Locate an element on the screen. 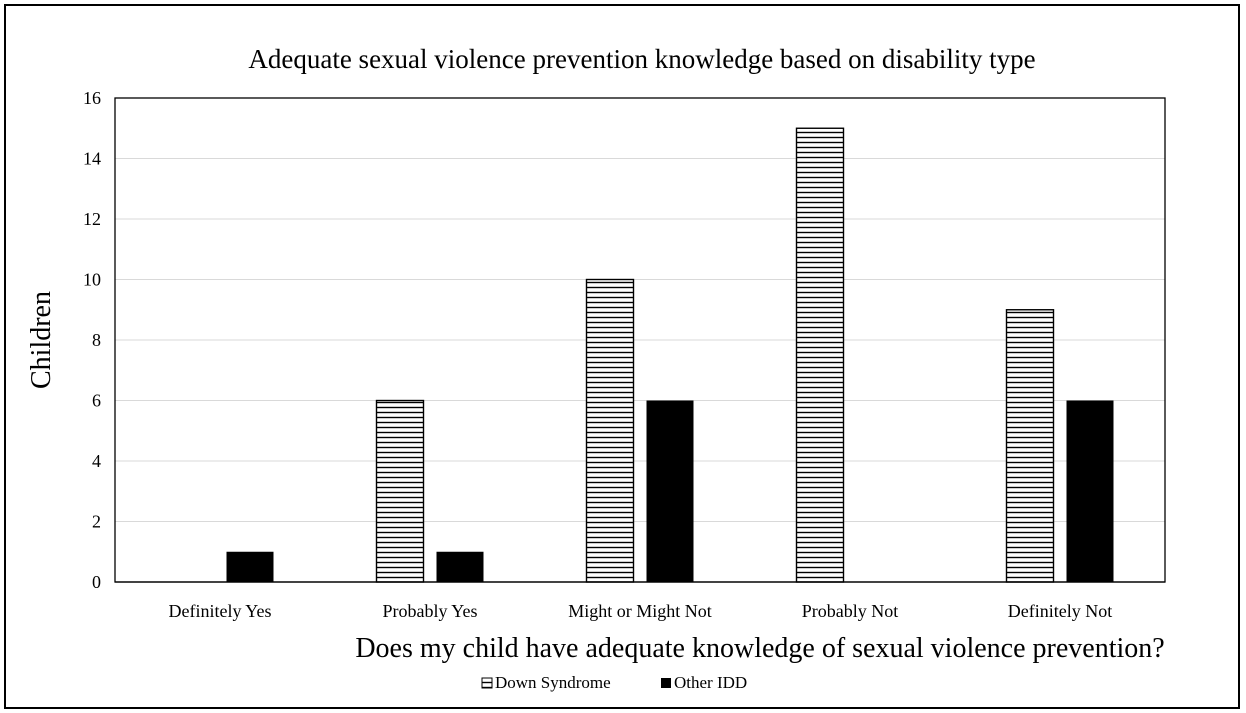 The height and width of the screenshot is (713, 1246). x-tick-label: Probably Yes is located at coordinates (429, 611).